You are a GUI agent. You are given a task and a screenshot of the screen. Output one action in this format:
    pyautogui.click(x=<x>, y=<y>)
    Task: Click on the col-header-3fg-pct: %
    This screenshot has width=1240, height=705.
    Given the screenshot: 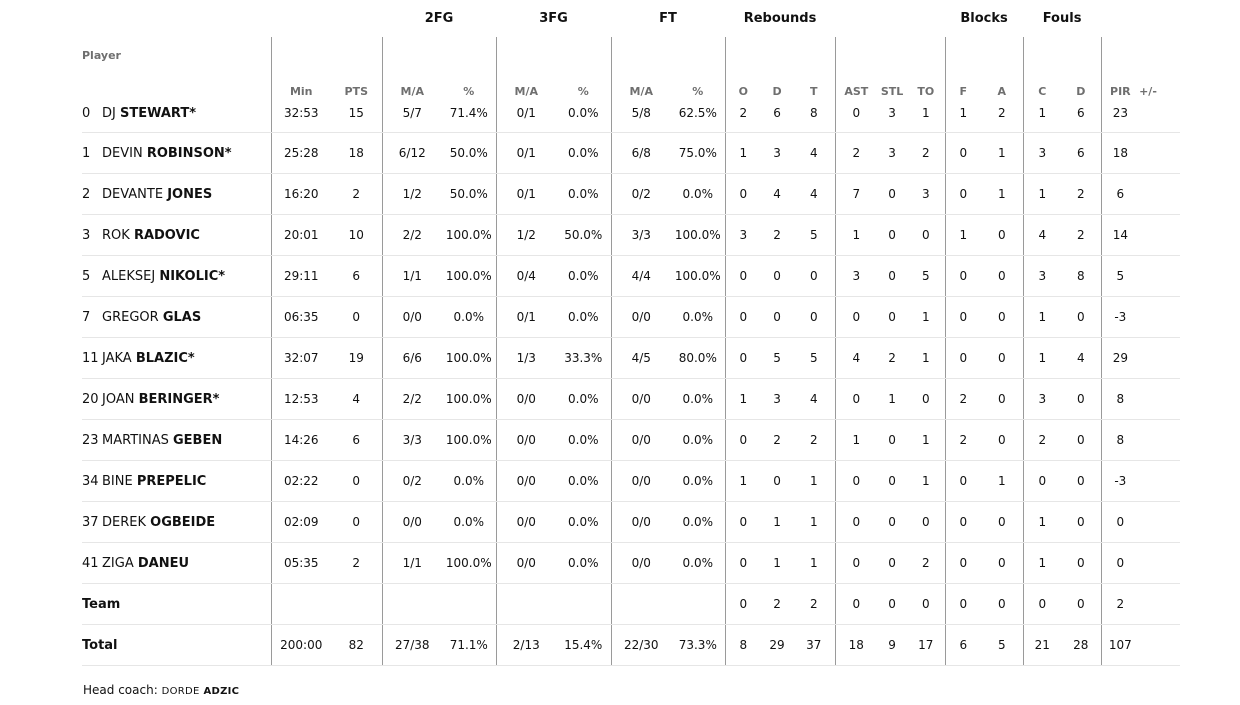 What is the action you would take?
    pyautogui.click(x=583, y=91)
    